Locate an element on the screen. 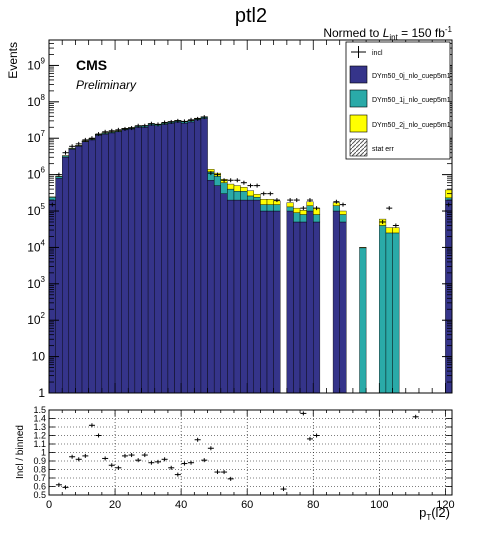 This screenshot has width=502, height=536. legend-label-incl: incl is located at coordinates (377, 53).